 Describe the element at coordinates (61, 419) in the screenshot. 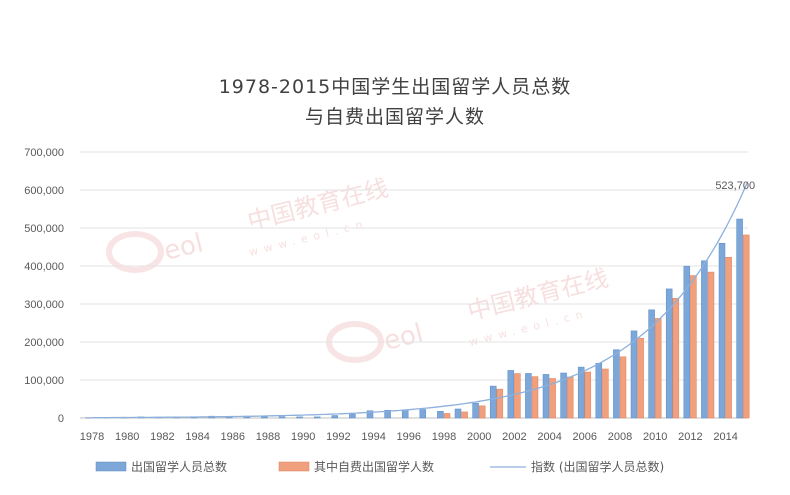

I see `y-tick-label: 0` at that location.